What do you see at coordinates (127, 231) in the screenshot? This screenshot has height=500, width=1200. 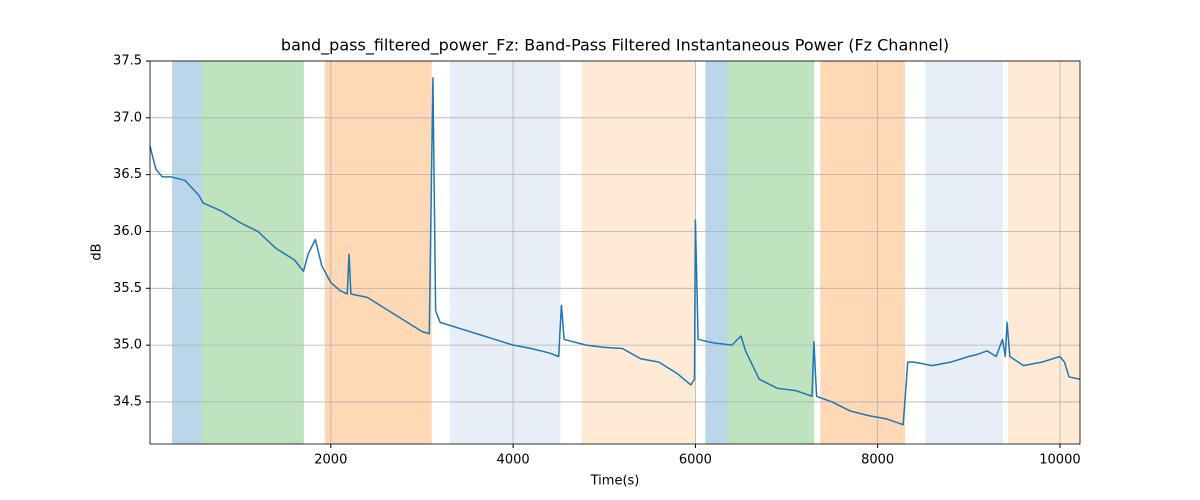 I see `y-tick-label: 36.0` at bounding box center [127, 231].